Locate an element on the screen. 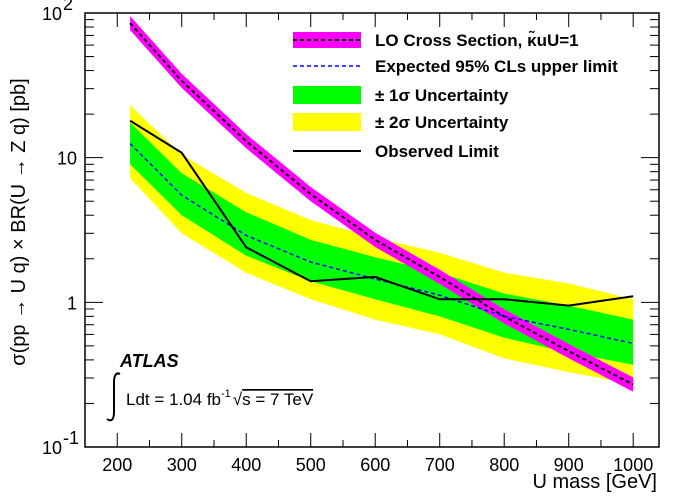  legend-label-expected: Expected 95% CLs upper limit is located at coordinates (496, 66).